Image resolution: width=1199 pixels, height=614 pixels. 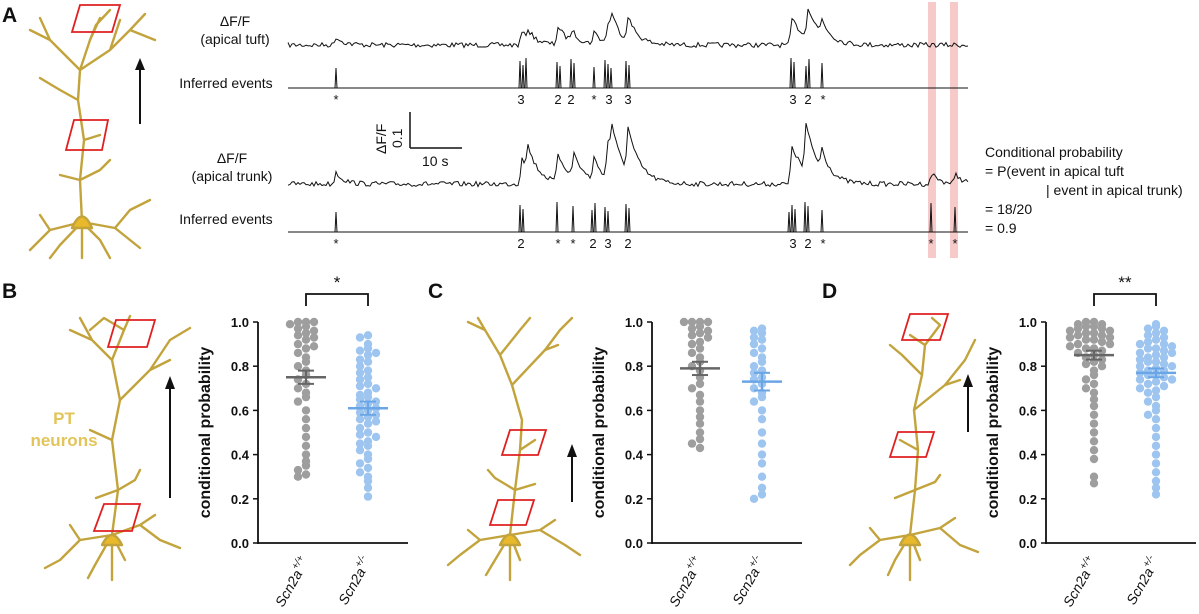 What do you see at coordinates (232, 158) in the screenshot?
I see `trace2-label-line1: ΔF/F` at bounding box center [232, 158].